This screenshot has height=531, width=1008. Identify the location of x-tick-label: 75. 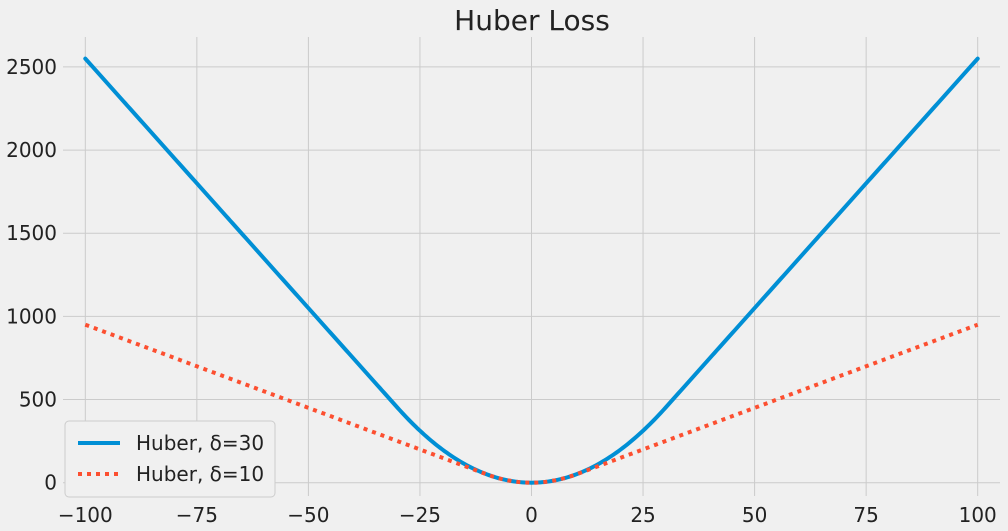
(865, 515).